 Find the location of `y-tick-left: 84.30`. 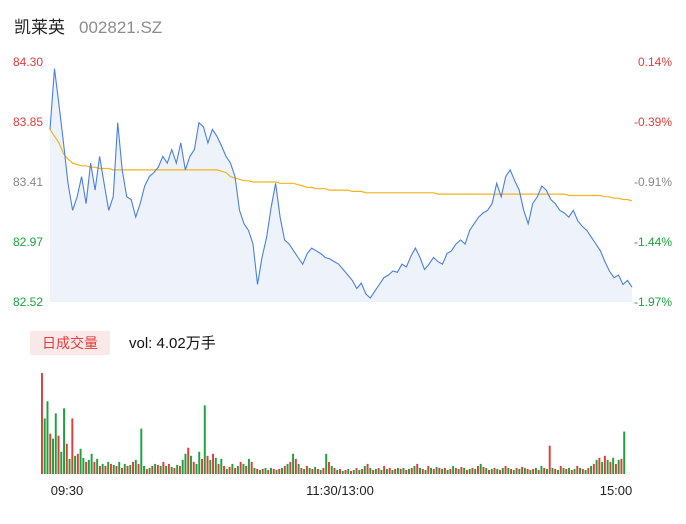

y-tick-left: 84.30 is located at coordinates (28, 62).